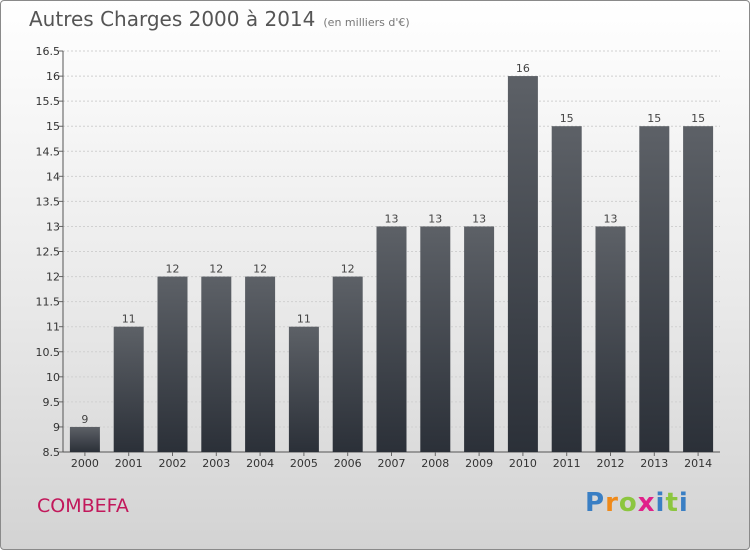 The width and height of the screenshot is (750, 550). What do you see at coordinates (523, 463) in the screenshot?
I see `x-tick-label: 2010` at bounding box center [523, 463].